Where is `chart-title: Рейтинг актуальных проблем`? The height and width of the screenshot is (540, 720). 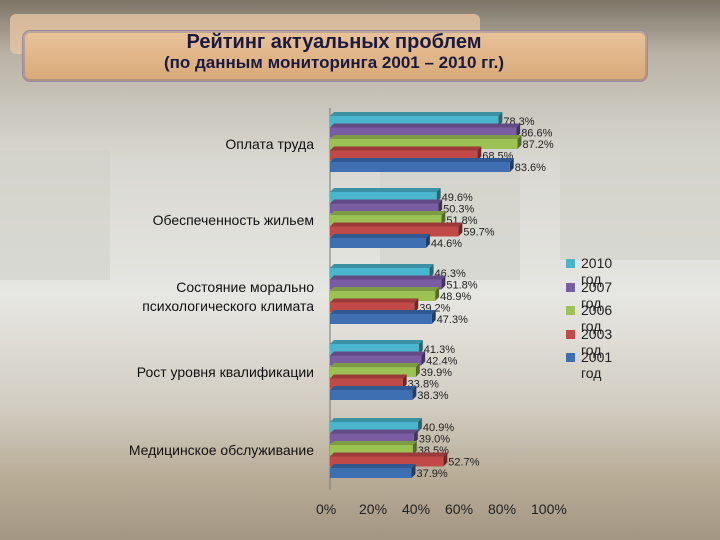 chart-title: Рейтинг актуальных проблем is located at coordinates (334, 42).